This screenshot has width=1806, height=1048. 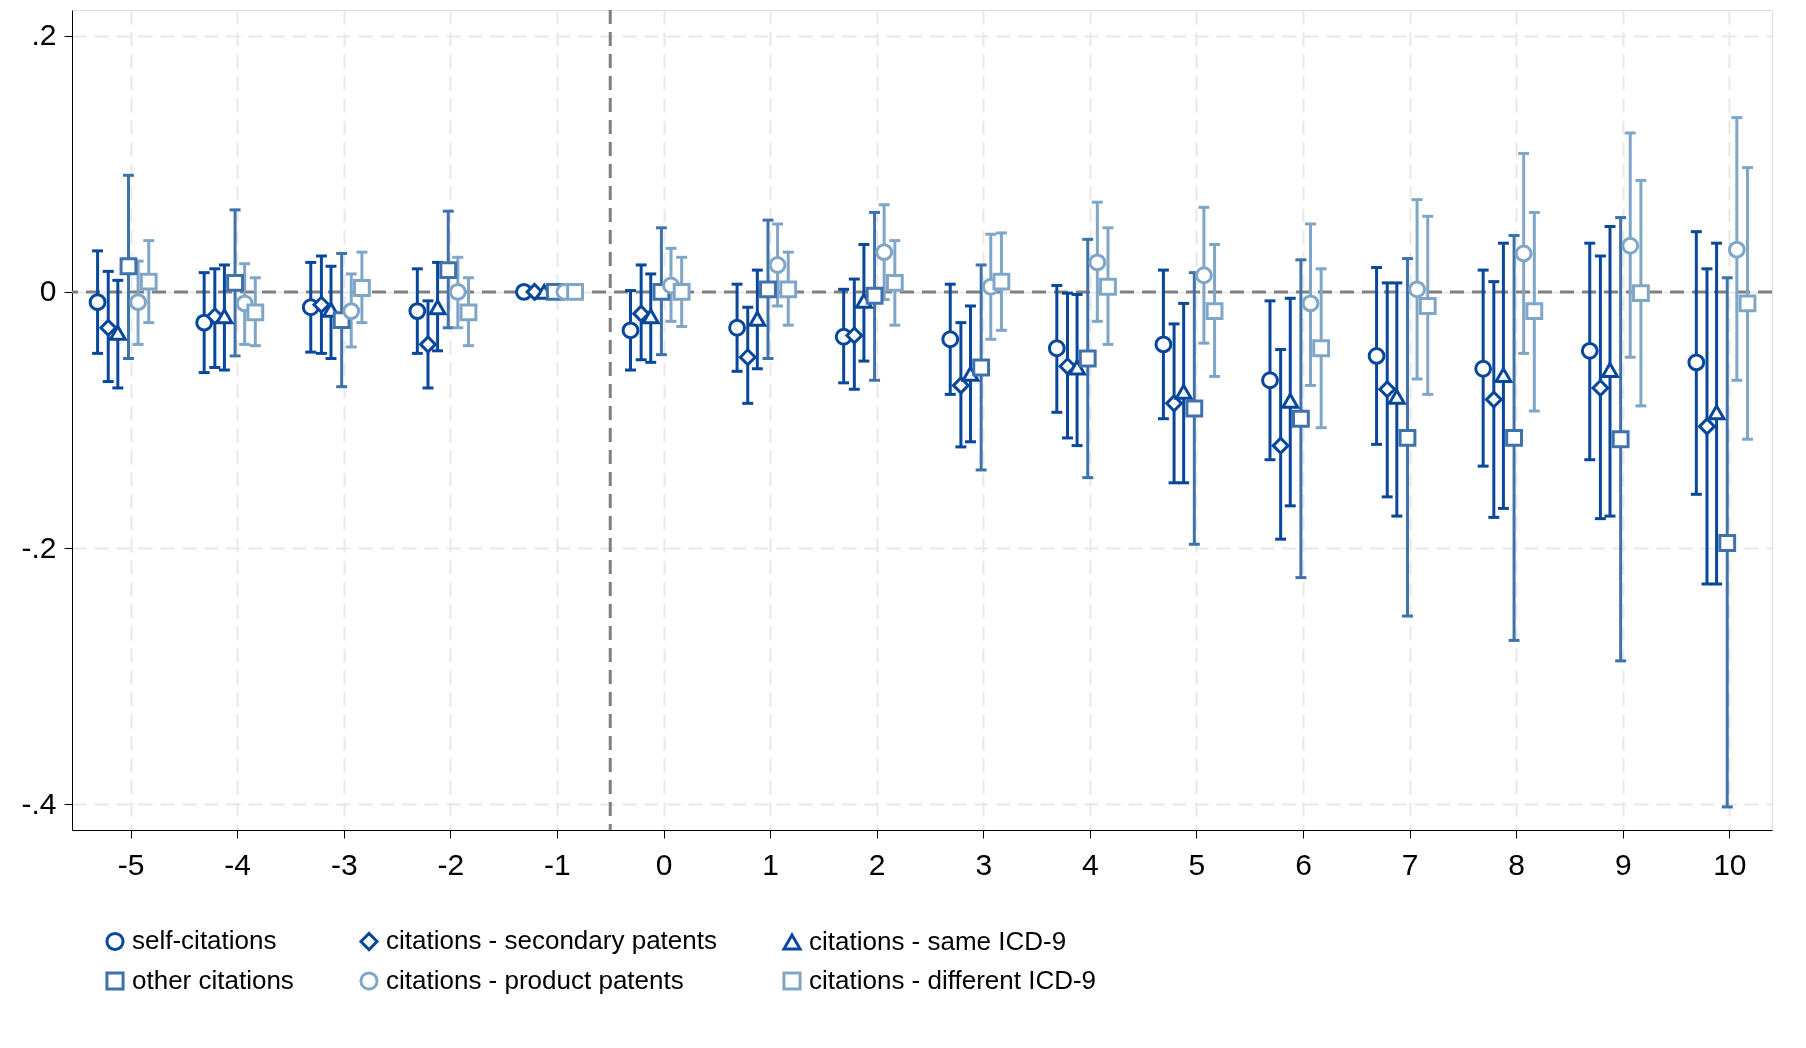 I want to click on x-tick-label: 9, so click(x=1623, y=864).